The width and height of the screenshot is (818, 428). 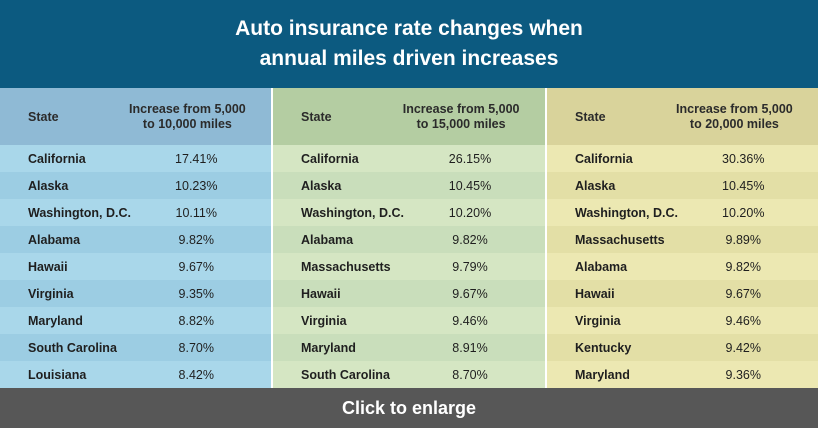 I want to click on increase-value-cell: 26.15%, so click(x=470, y=158).